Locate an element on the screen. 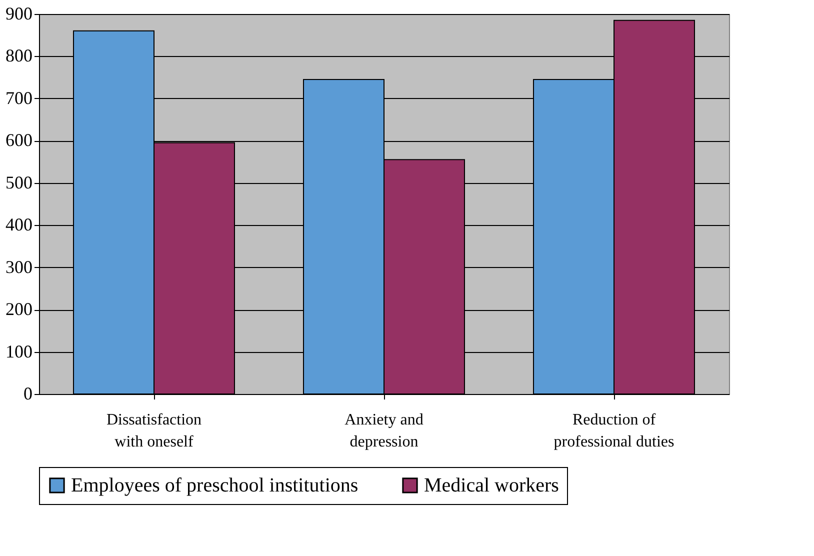  y-tick-label: 300 is located at coordinates (19, 266).